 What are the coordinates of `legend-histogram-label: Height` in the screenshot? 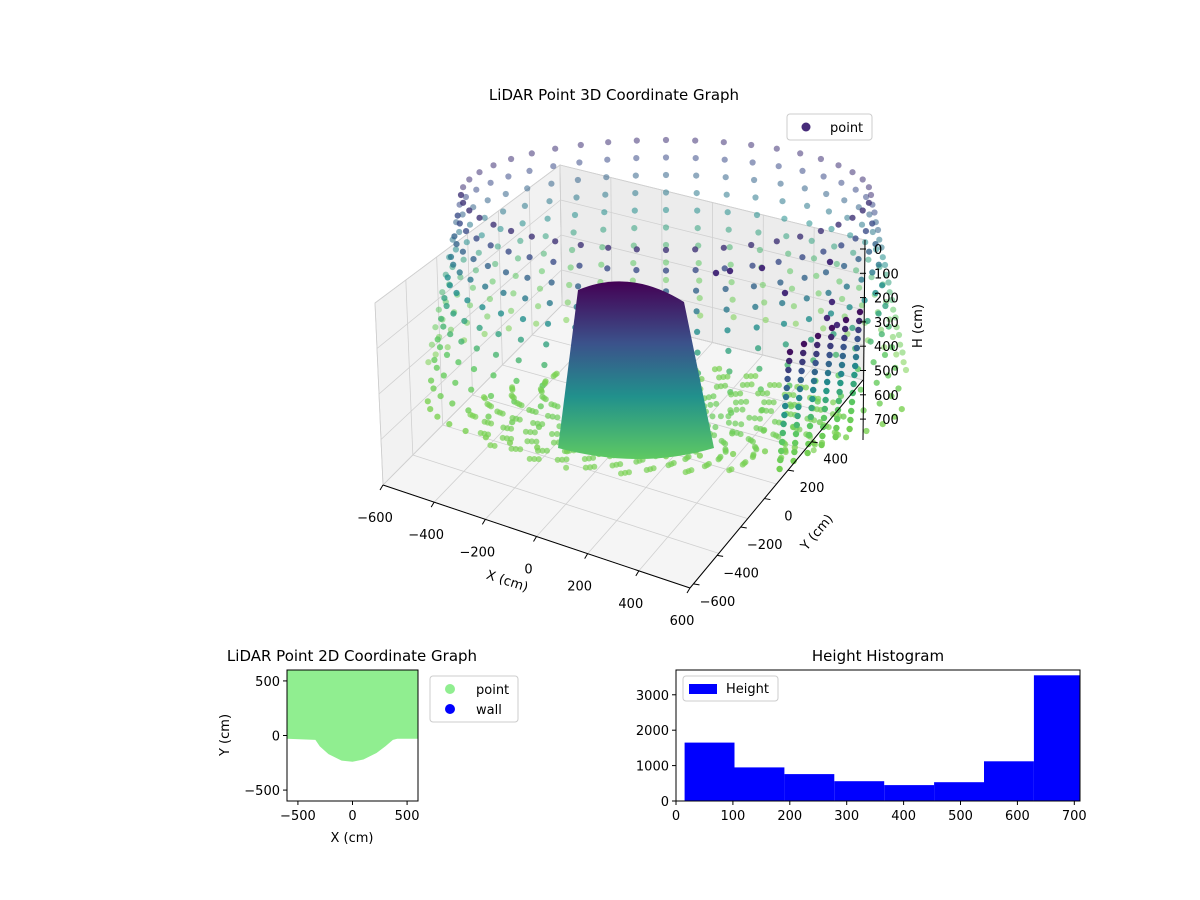 It's located at (747, 689).